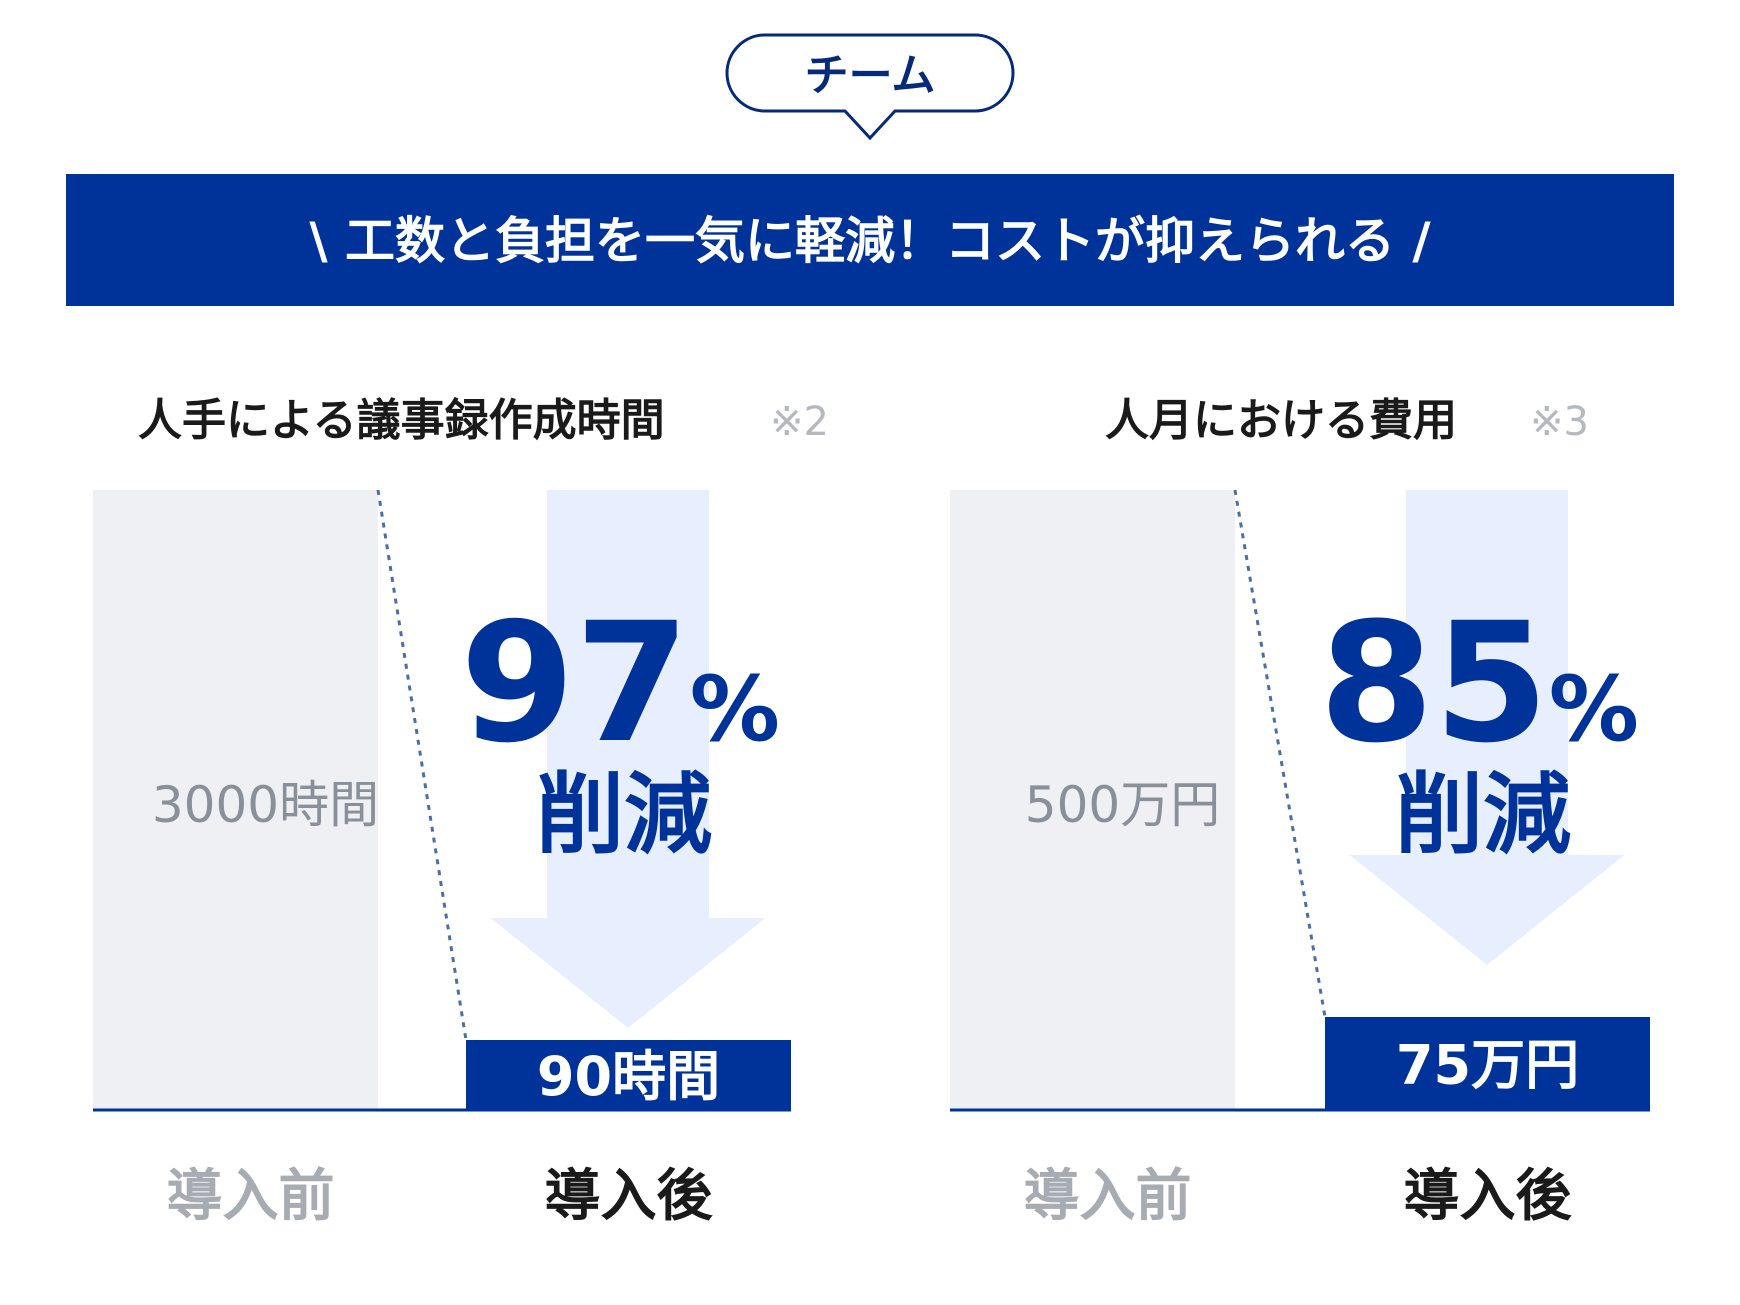 Image resolution: width=1740 pixels, height=1305 pixels. I want to click on headline-text: \ 工数と負担を一気に軽減！コストが抑えられる /, so click(870, 241).